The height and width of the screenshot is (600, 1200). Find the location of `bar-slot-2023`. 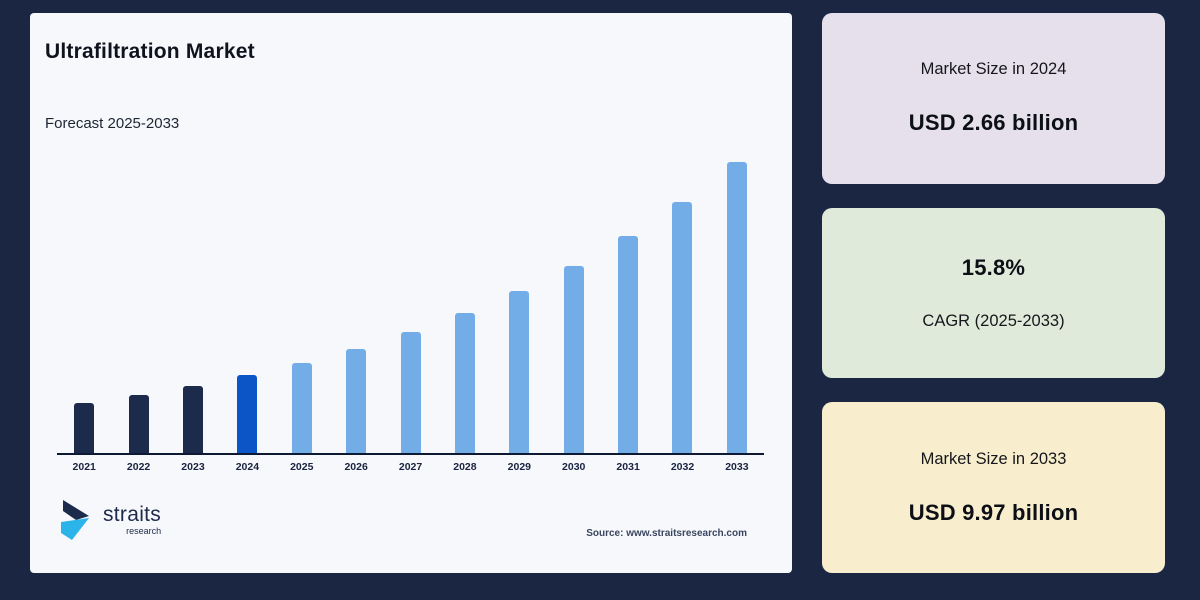

bar-slot-2023 is located at coordinates (193, 419).